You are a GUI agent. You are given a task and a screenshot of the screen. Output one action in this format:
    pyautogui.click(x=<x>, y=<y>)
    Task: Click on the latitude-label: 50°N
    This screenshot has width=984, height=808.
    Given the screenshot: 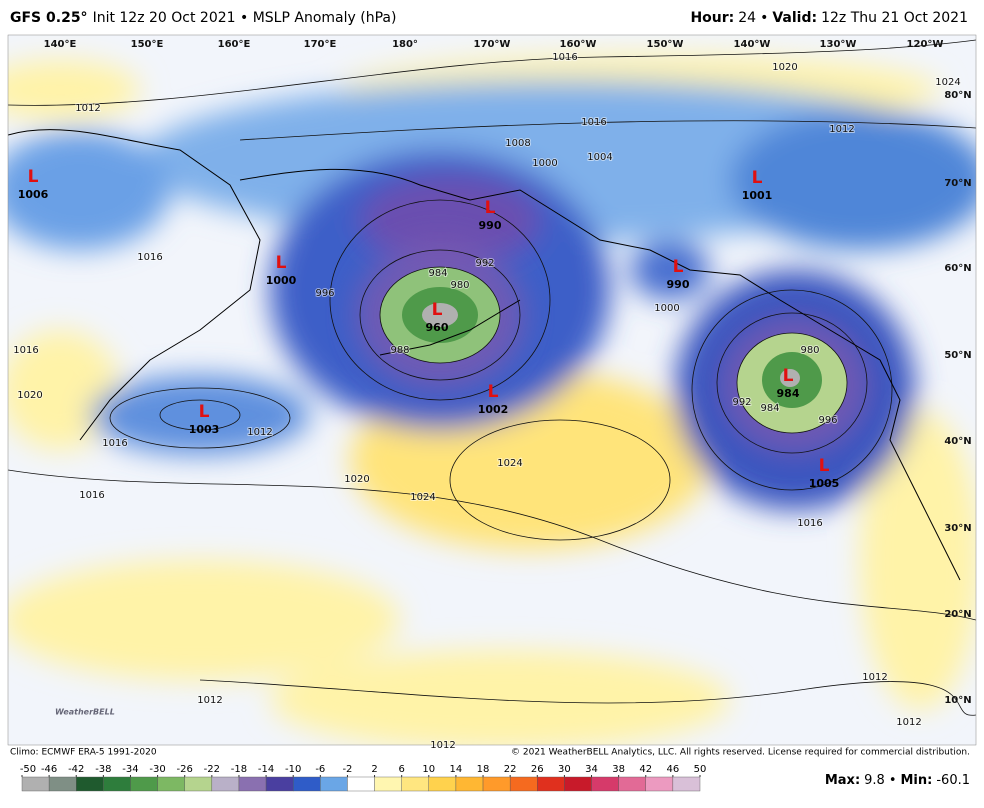 What is the action you would take?
    pyautogui.click(x=957, y=355)
    